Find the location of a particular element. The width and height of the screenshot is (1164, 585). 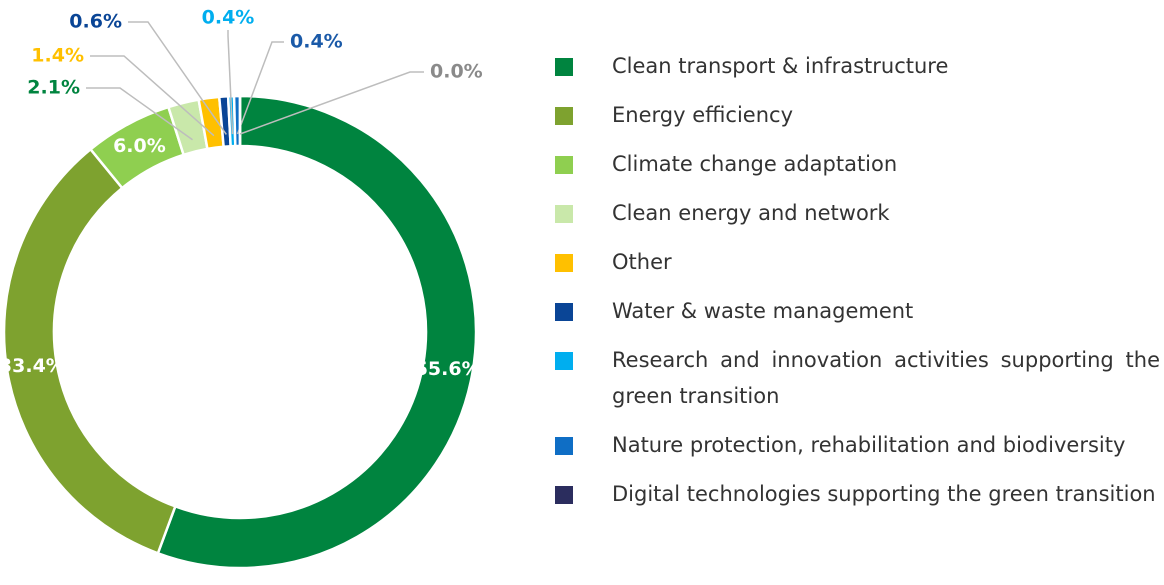

legend-label: Clean transport & infrastructure is located at coordinates (780, 66).